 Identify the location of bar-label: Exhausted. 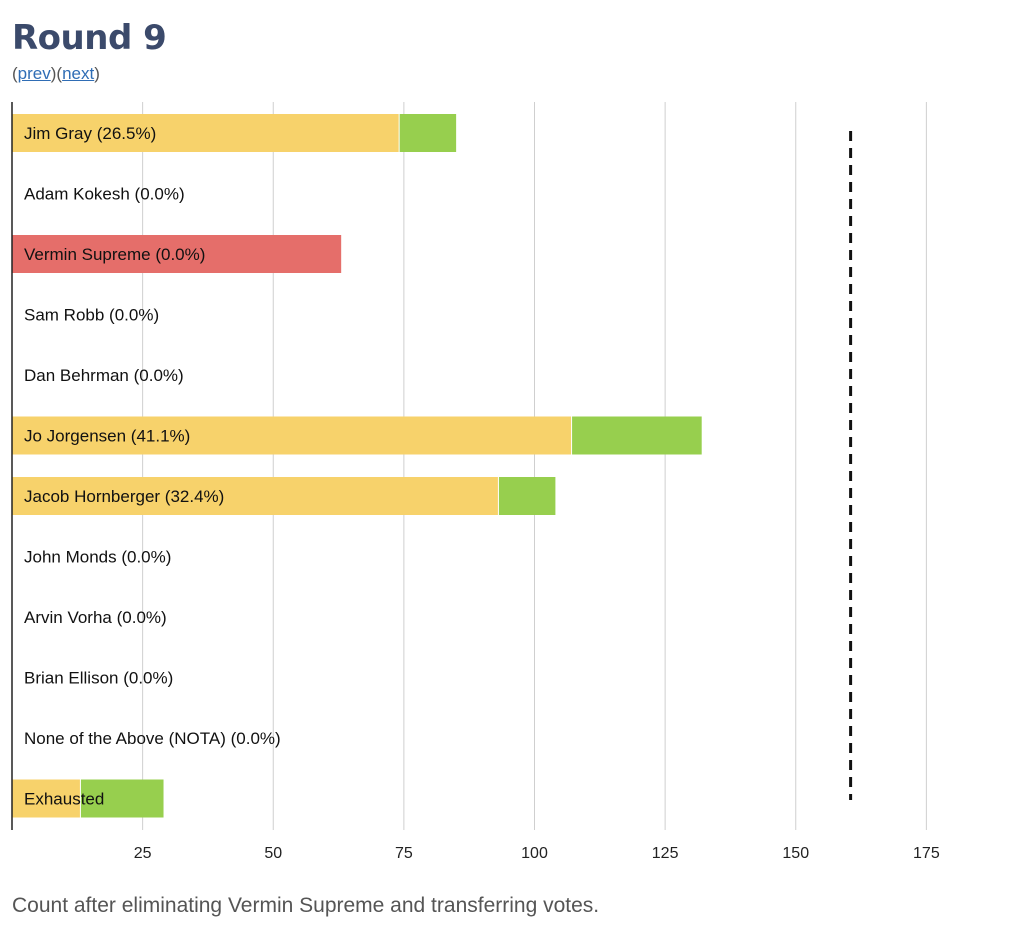
(64, 799).